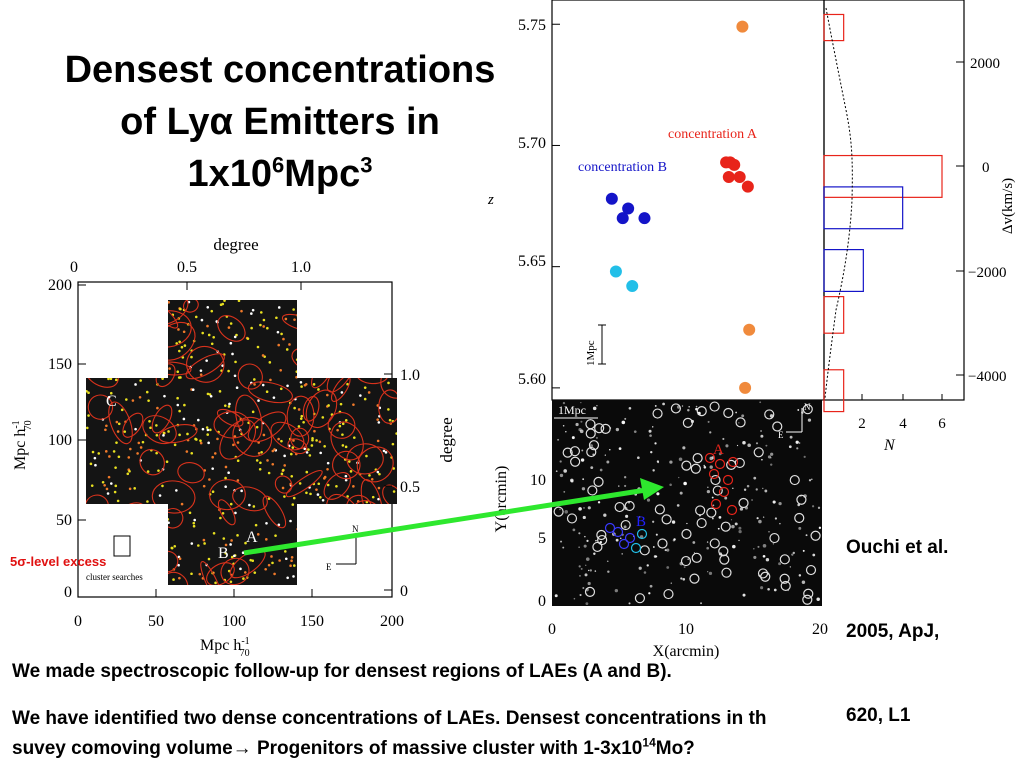  Describe the element at coordinates (897, 618) in the screenshot. I see `citation: Ouchi et al. 2005, ApJ, 620, L1` at that location.